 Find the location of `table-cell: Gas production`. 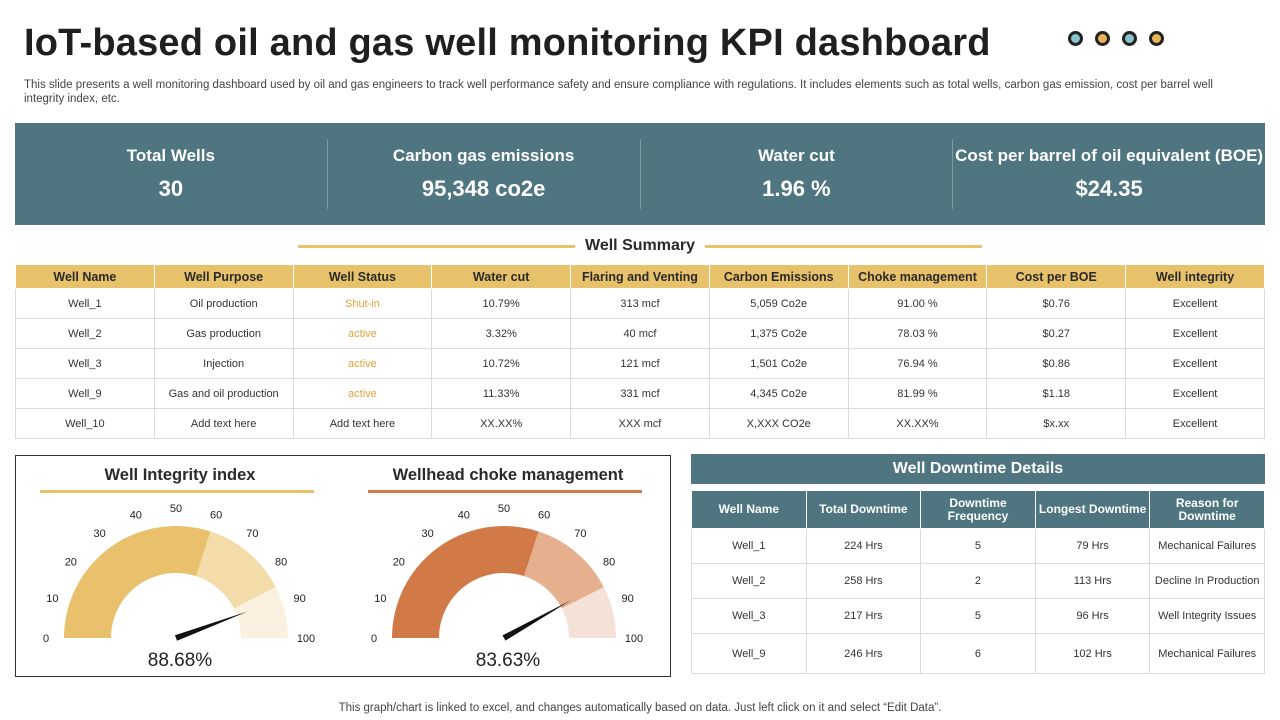

table-cell: Gas production is located at coordinates (223, 333).